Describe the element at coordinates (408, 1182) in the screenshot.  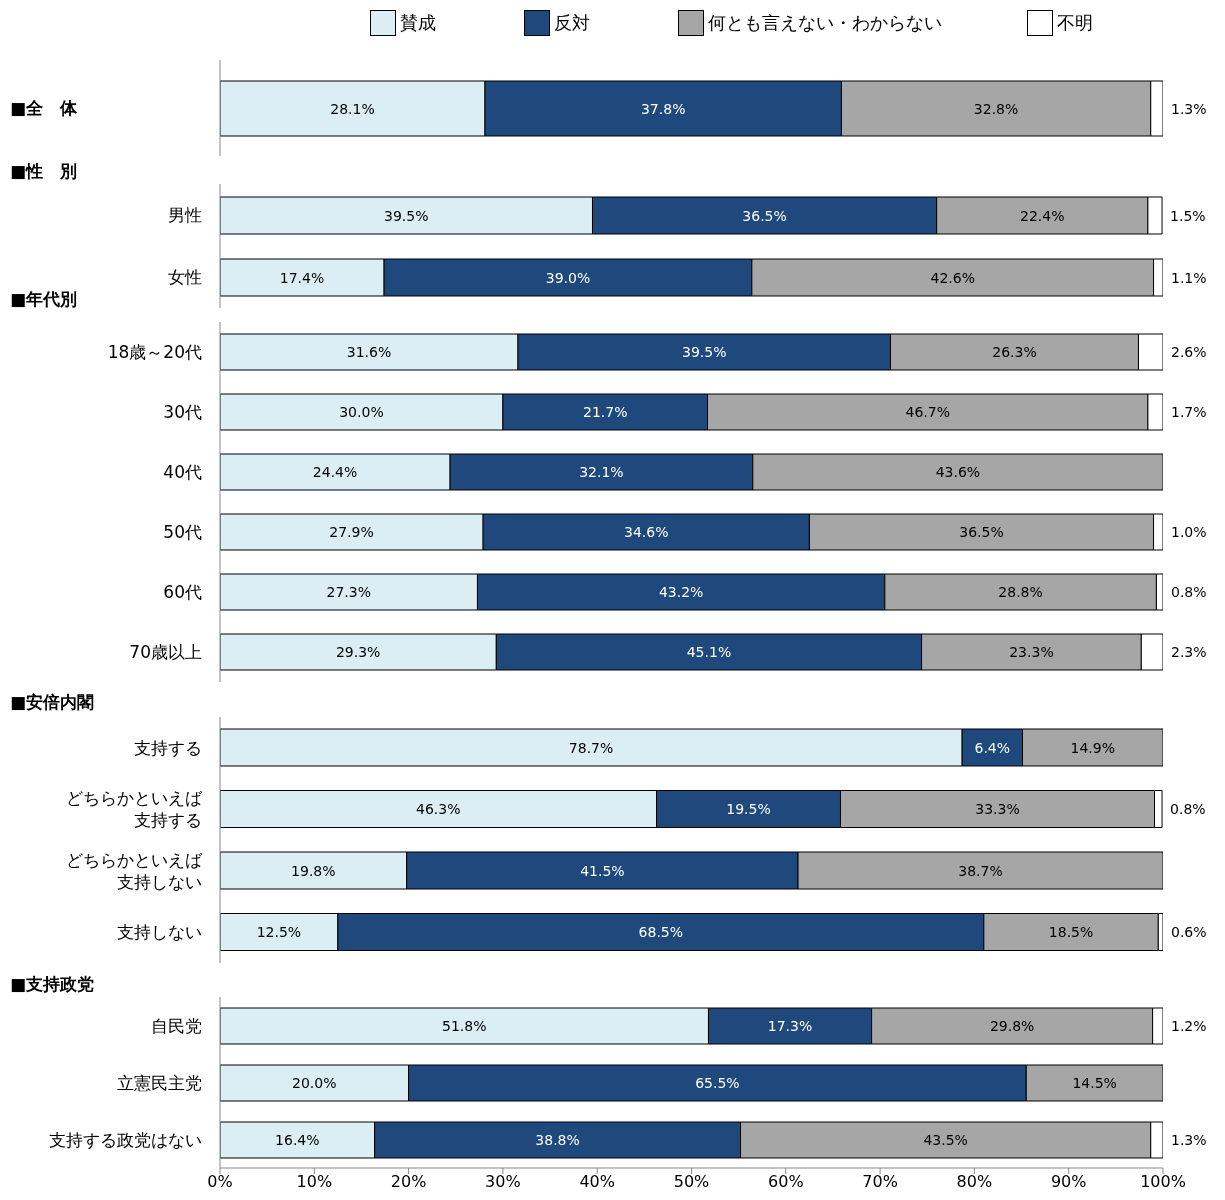
I see `x-tick-label: 20%` at that location.